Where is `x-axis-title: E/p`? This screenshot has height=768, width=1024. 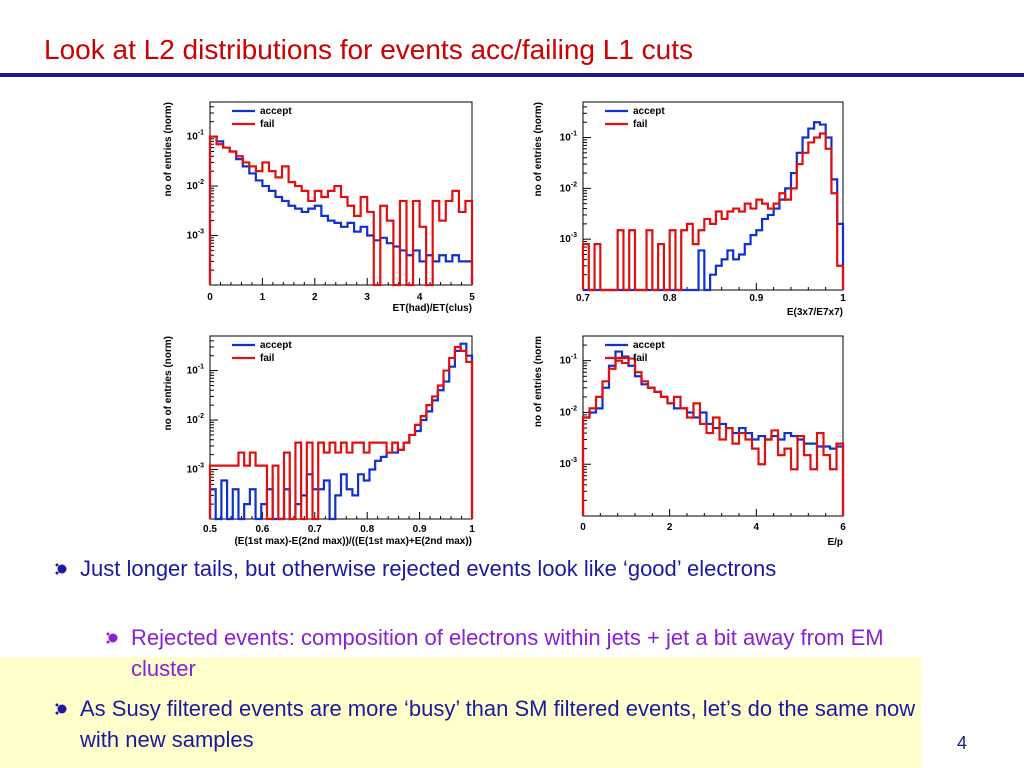
x-axis-title: E/p is located at coordinates (835, 542).